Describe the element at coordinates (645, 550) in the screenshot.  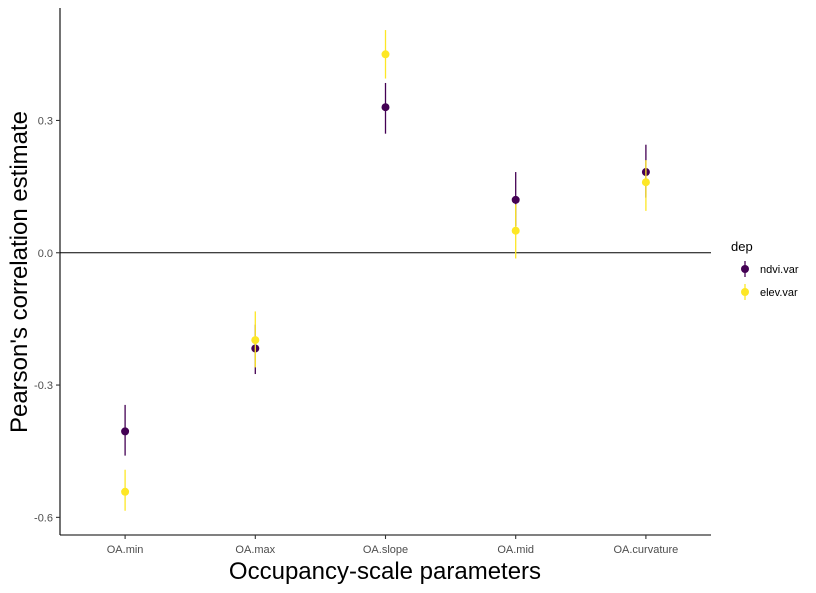
I see `x-tick-label: OA.curvature` at that location.